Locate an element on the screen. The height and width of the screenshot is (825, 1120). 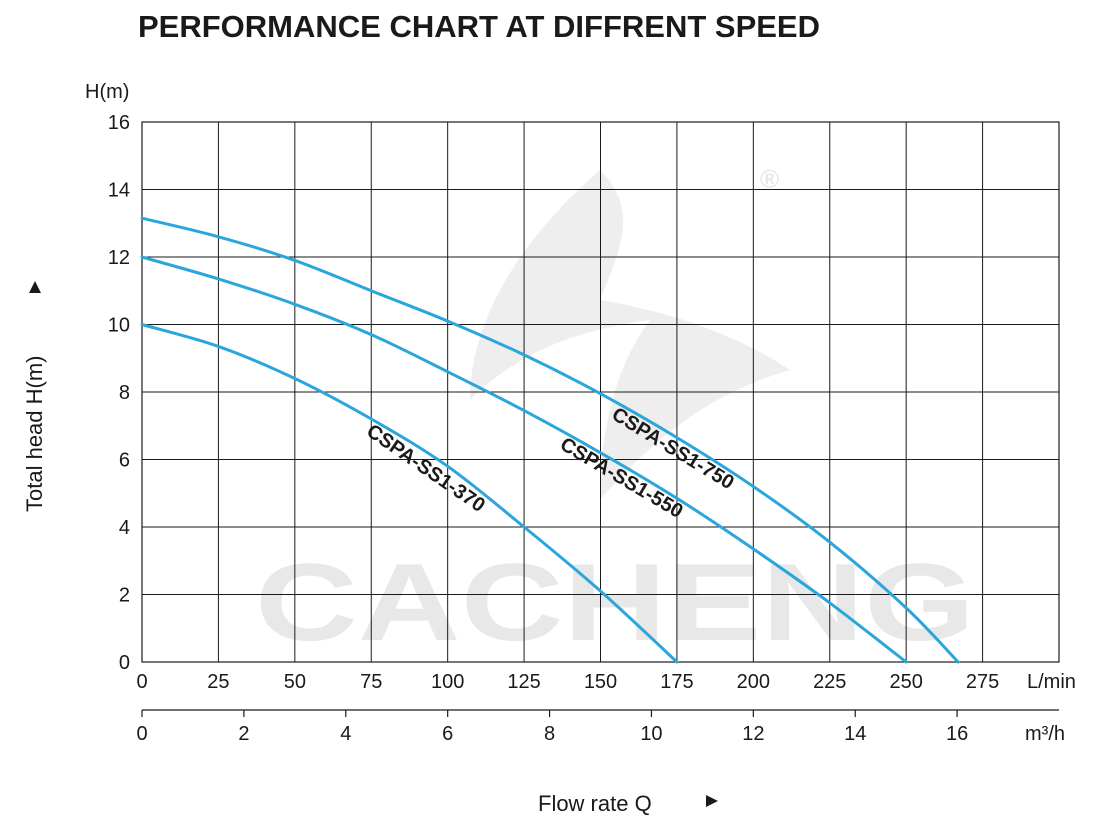
x-tick-label: 225 is located at coordinates (829, 682).